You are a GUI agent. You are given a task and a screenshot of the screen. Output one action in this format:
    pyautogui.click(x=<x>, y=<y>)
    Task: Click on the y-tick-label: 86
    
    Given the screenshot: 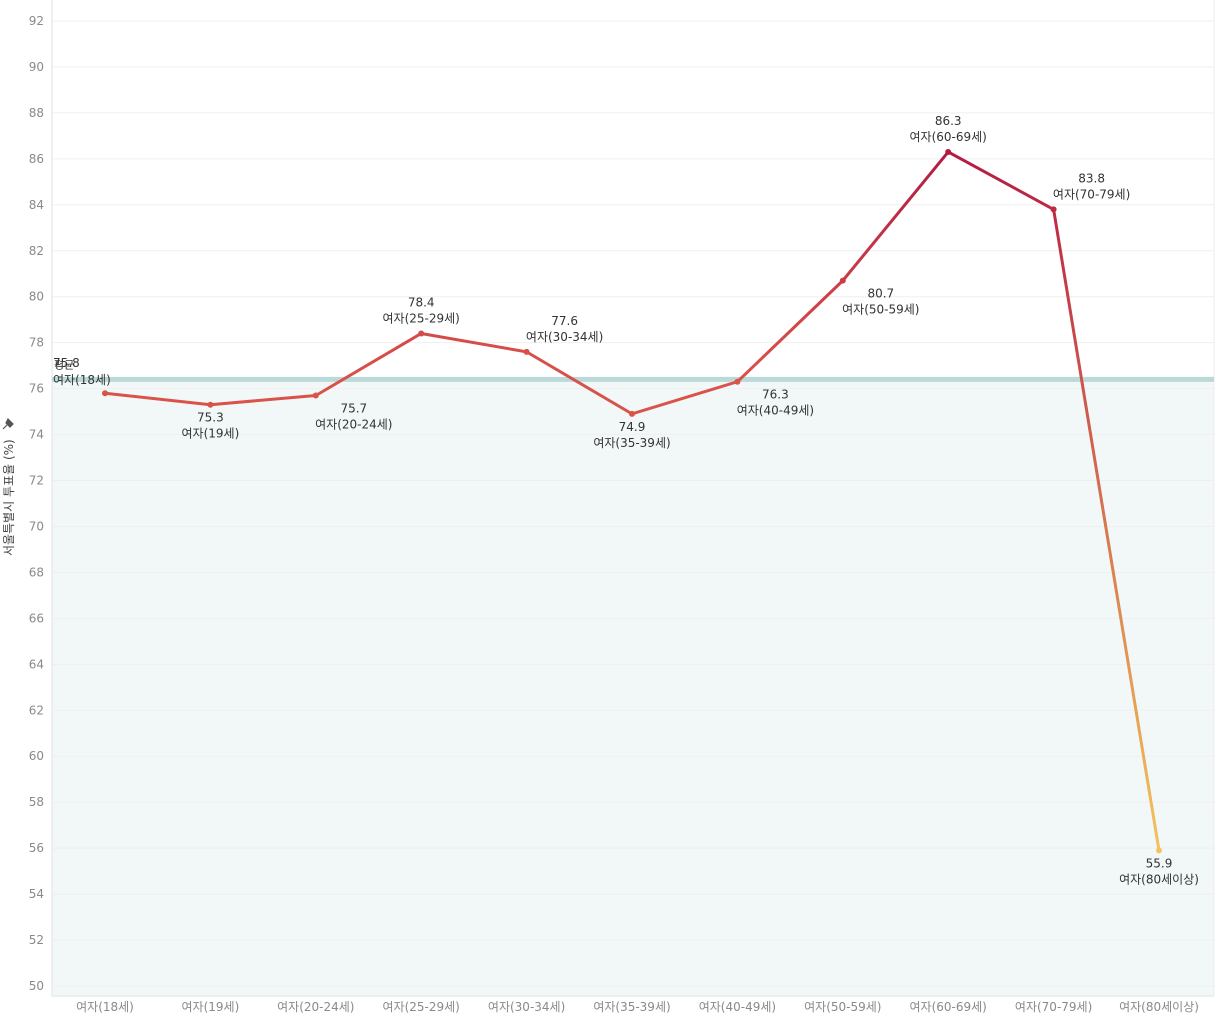 What is the action you would take?
    pyautogui.click(x=36, y=159)
    